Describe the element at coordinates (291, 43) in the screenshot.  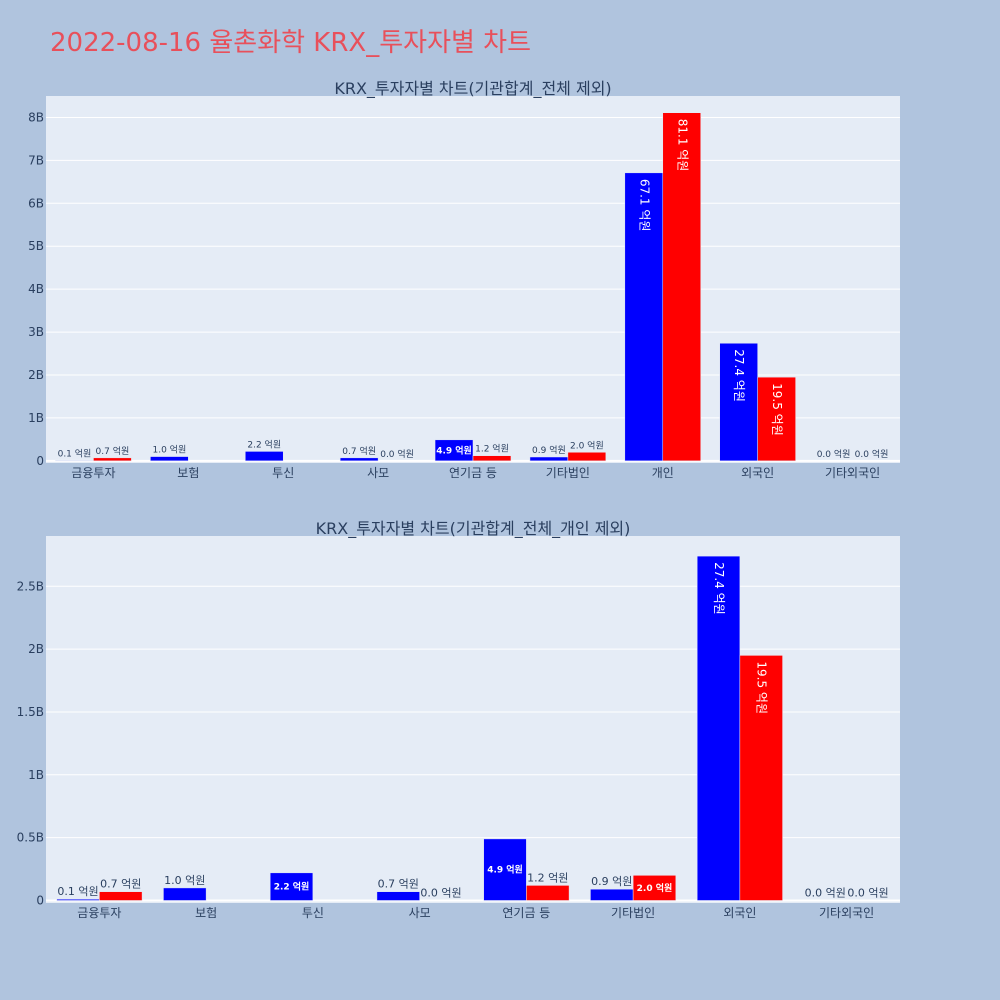
I see `page-title: 2022-08-16 율촌화학 KRX_투자자별 차트` at that location.